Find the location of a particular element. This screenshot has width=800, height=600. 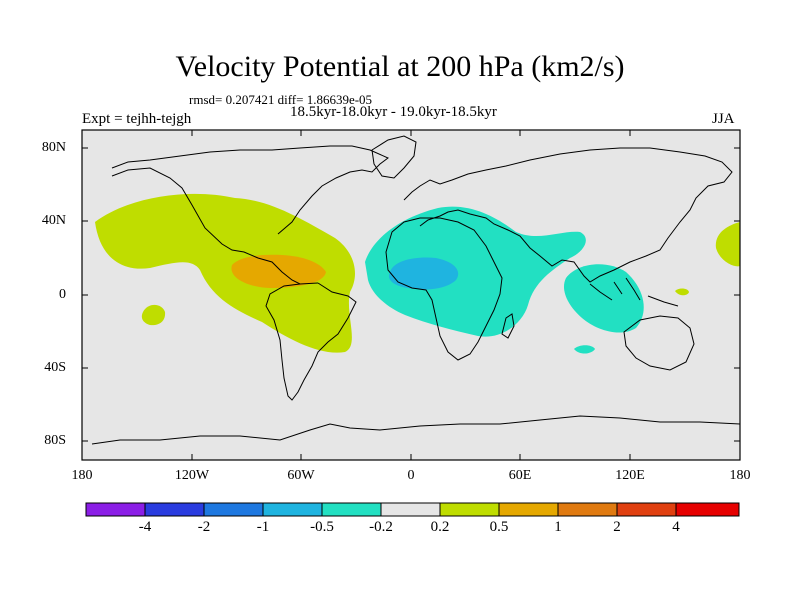

antarctica-coast is located at coordinates (416, 430).